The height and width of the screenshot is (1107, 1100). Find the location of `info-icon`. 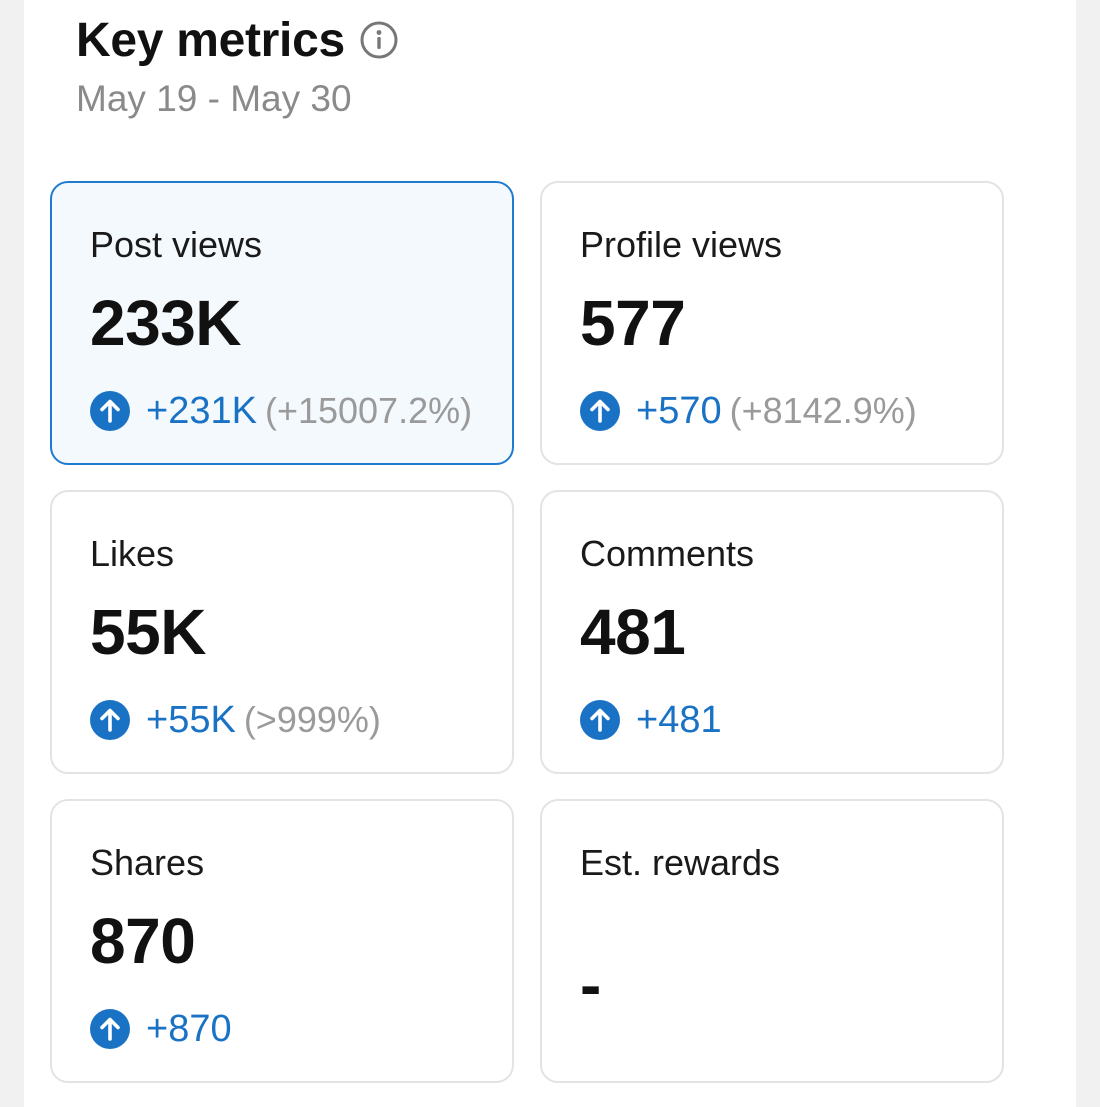

info-icon is located at coordinates (379, 40).